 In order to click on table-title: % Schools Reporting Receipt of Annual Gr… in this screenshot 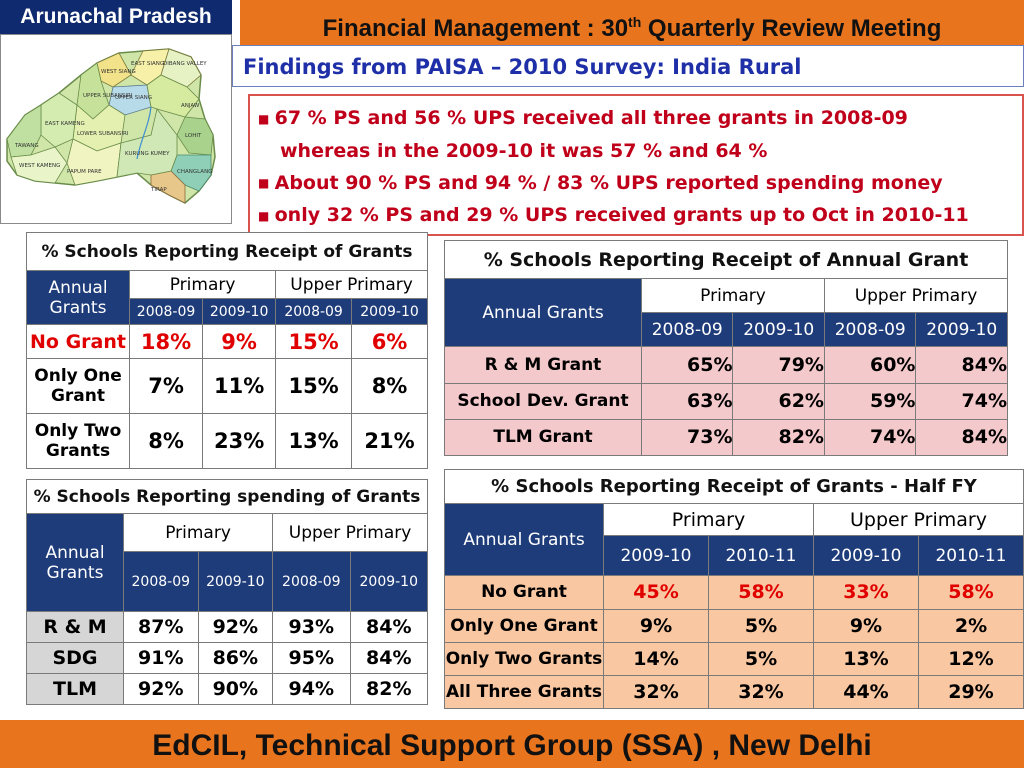, I will do `click(726, 259)`.